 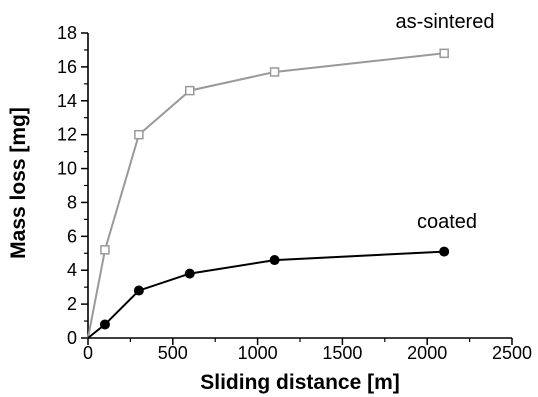 What do you see at coordinates (342, 353) in the screenshot?
I see `x-tick-label: 1500` at bounding box center [342, 353].